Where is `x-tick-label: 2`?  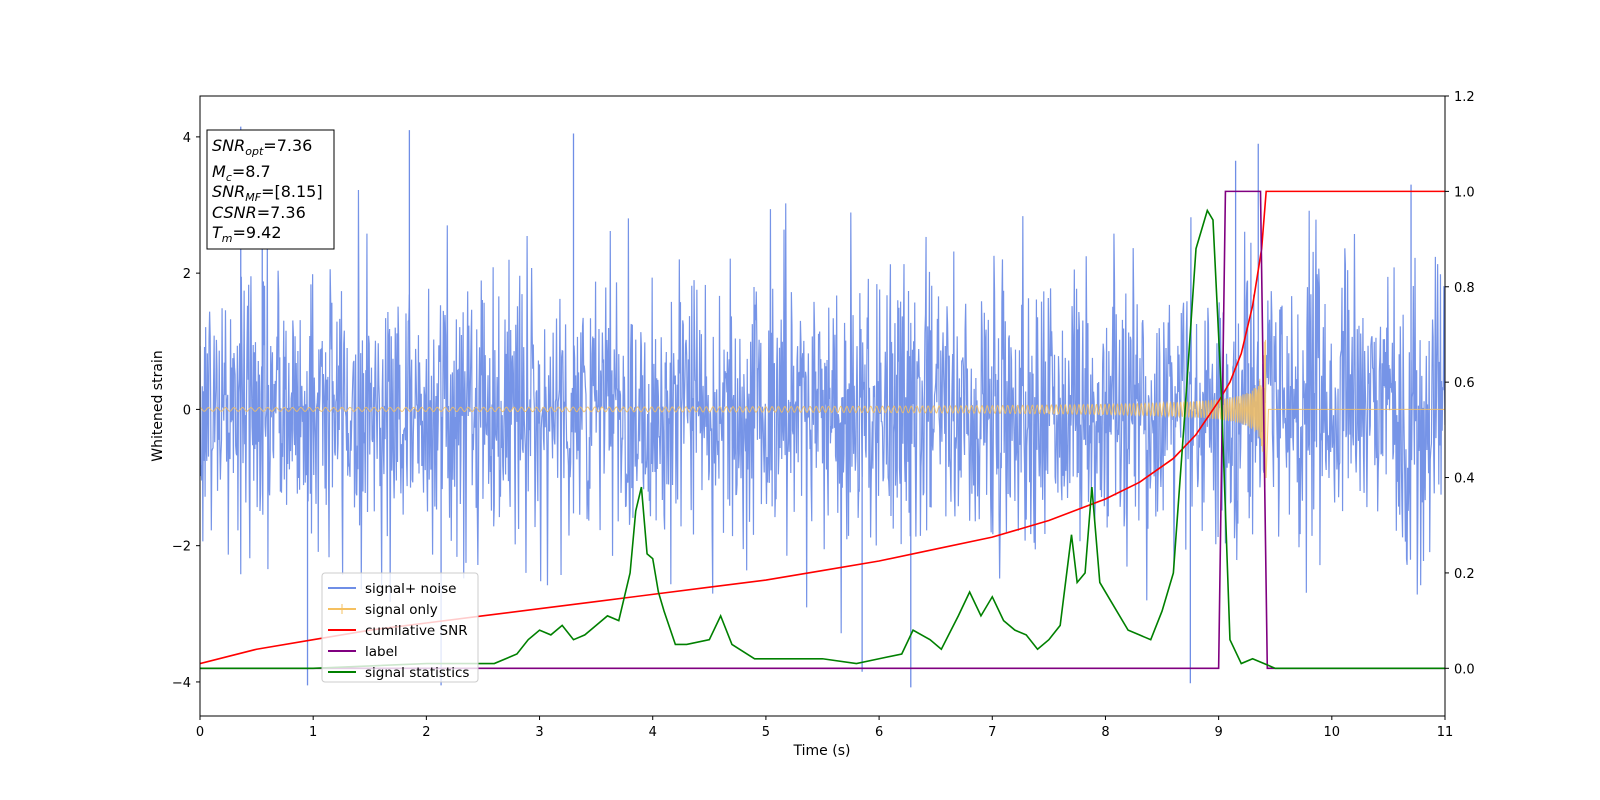
x-tick-label: 2 is located at coordinates (426, 732).